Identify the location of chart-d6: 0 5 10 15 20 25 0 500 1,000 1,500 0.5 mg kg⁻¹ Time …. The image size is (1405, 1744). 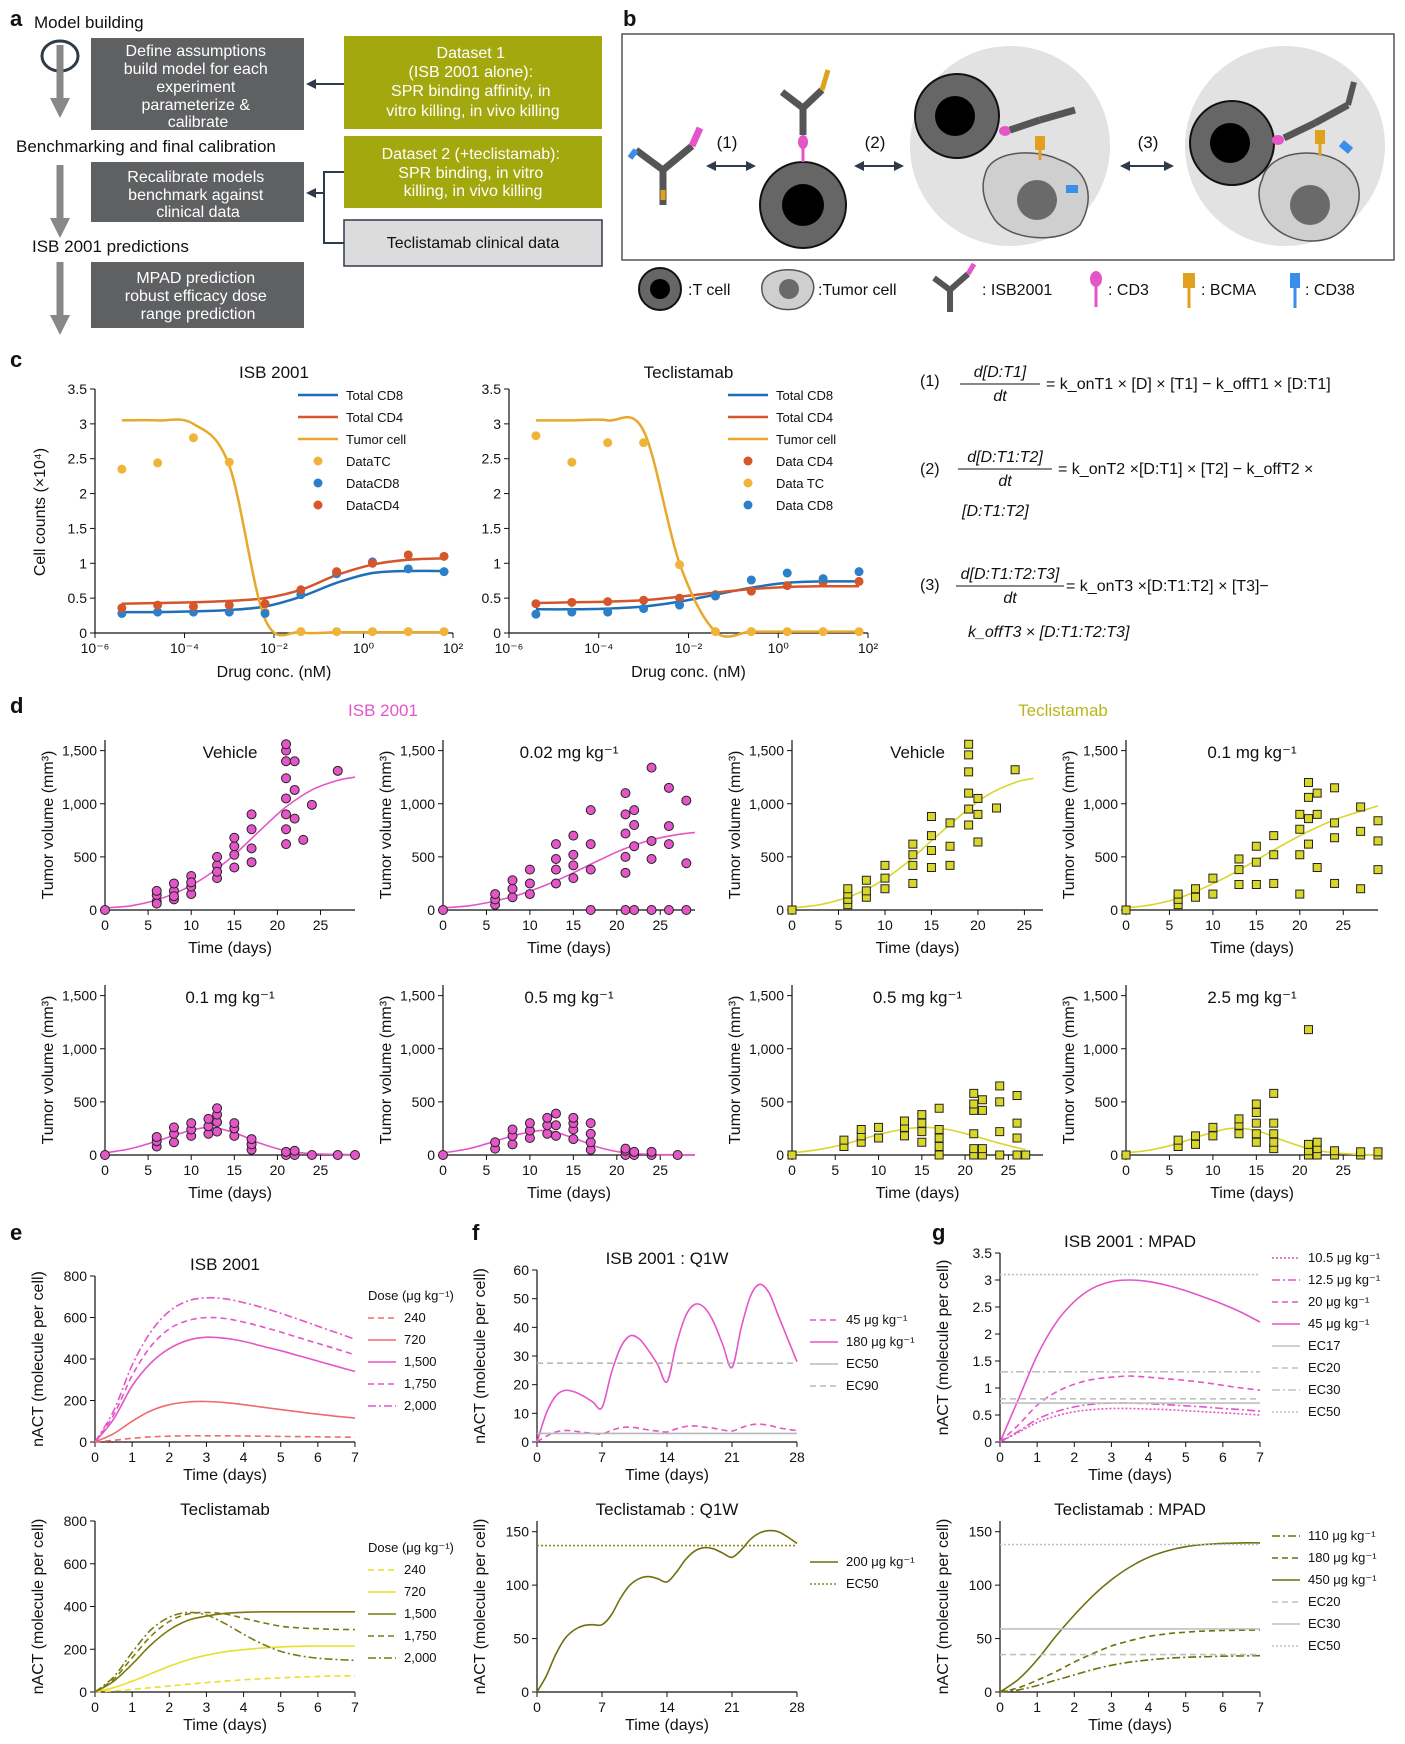
(537, 1093).